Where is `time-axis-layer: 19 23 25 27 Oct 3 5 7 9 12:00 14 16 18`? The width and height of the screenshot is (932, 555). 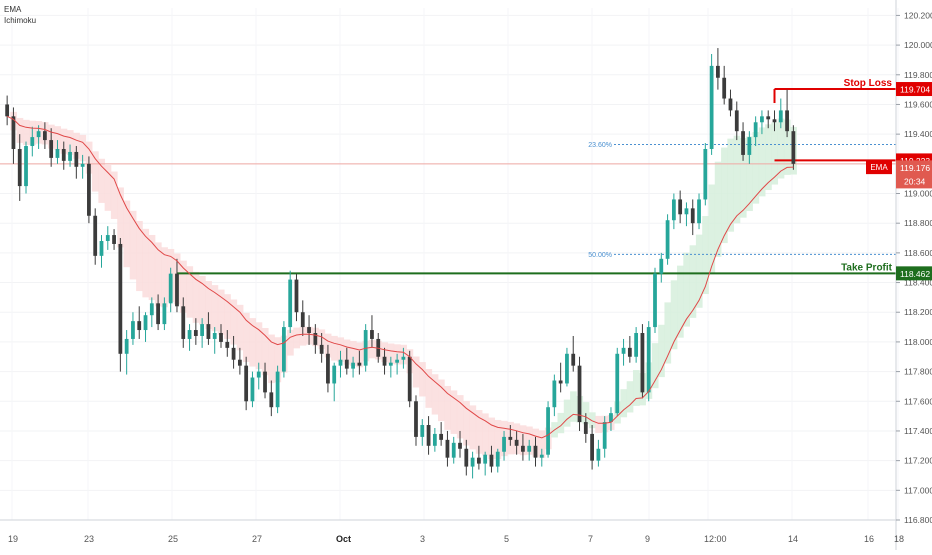 time-axis-layer: 19 23 25 27 Oct 3 5 7 9 12:00 14 16 18 is located at coordinates (452, 531).